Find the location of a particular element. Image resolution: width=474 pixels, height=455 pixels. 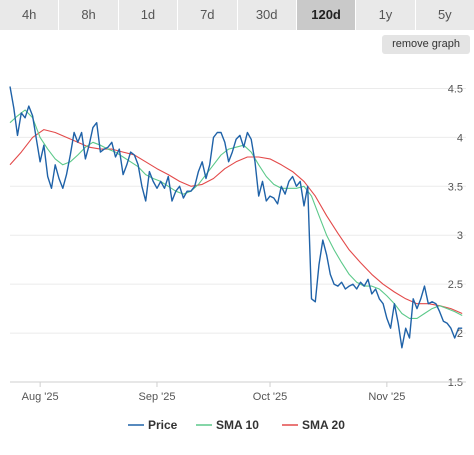

tab-8h: 8h is located at coordinates (89, 15).